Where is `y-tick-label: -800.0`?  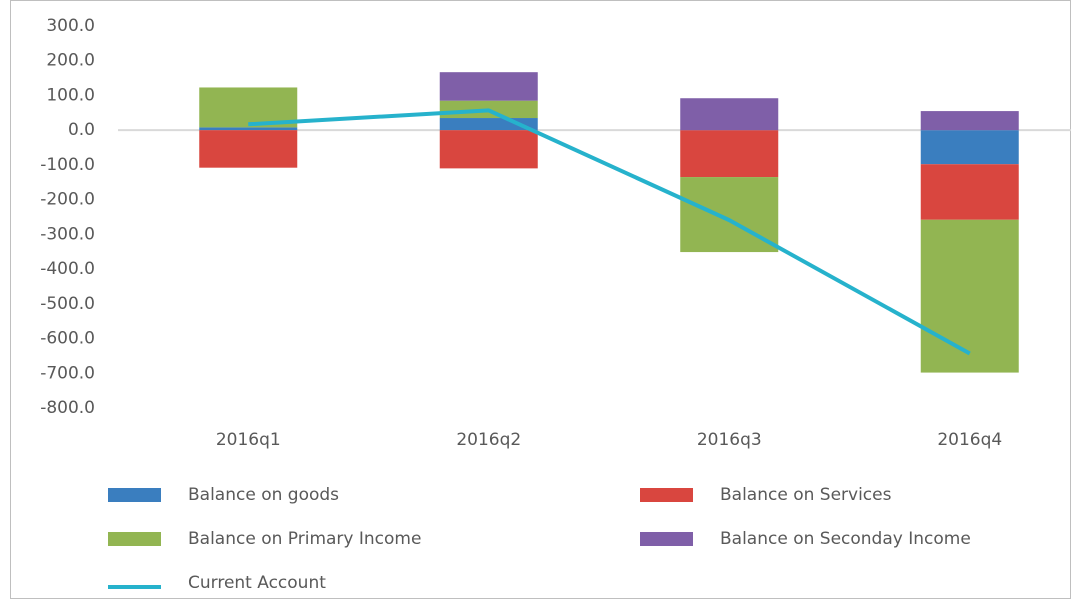 y-tick-label: -800.0 is located at coordinates (67, 408).